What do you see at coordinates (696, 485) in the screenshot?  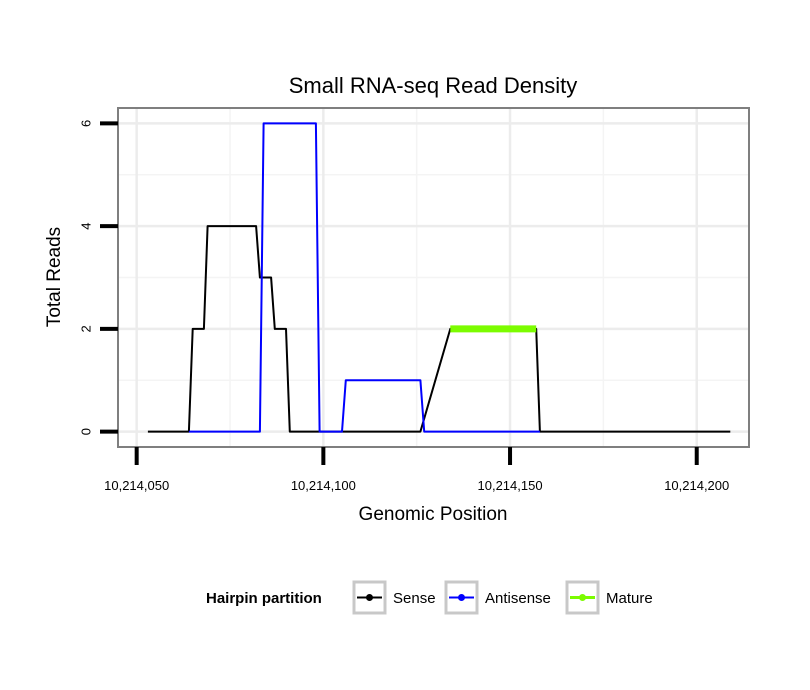 I see `x-tick-label: 10,214,200` at bounding box center [696, 485].